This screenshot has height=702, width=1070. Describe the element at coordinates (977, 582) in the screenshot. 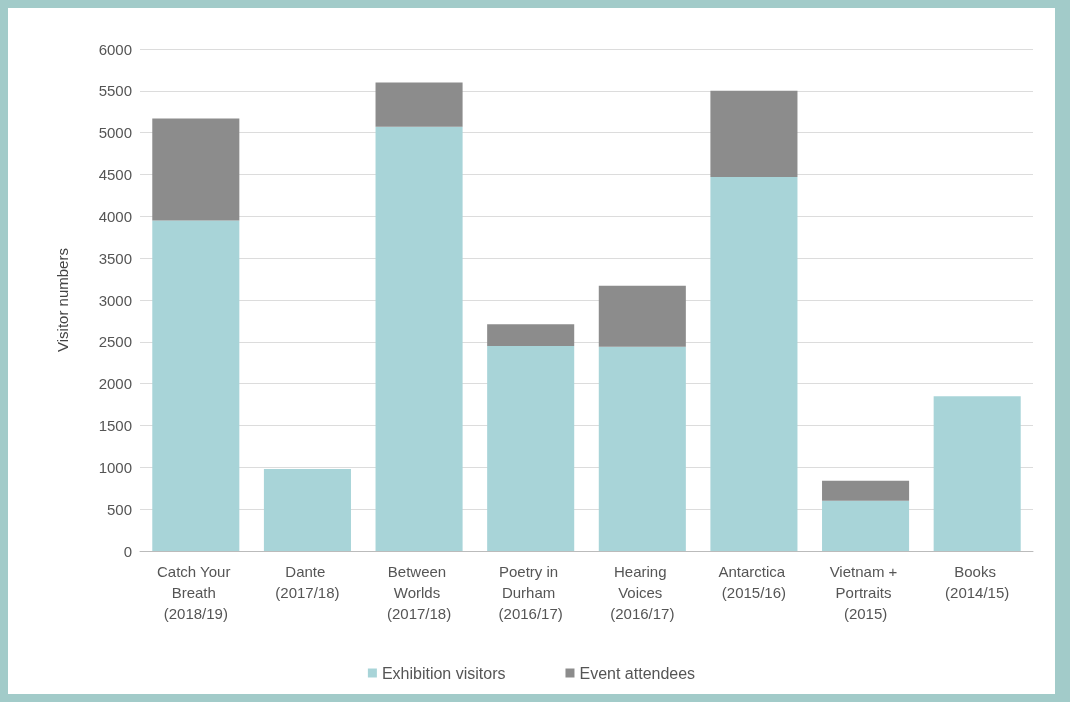

I see `x-tick-label: Books (2014/15)` at that location.